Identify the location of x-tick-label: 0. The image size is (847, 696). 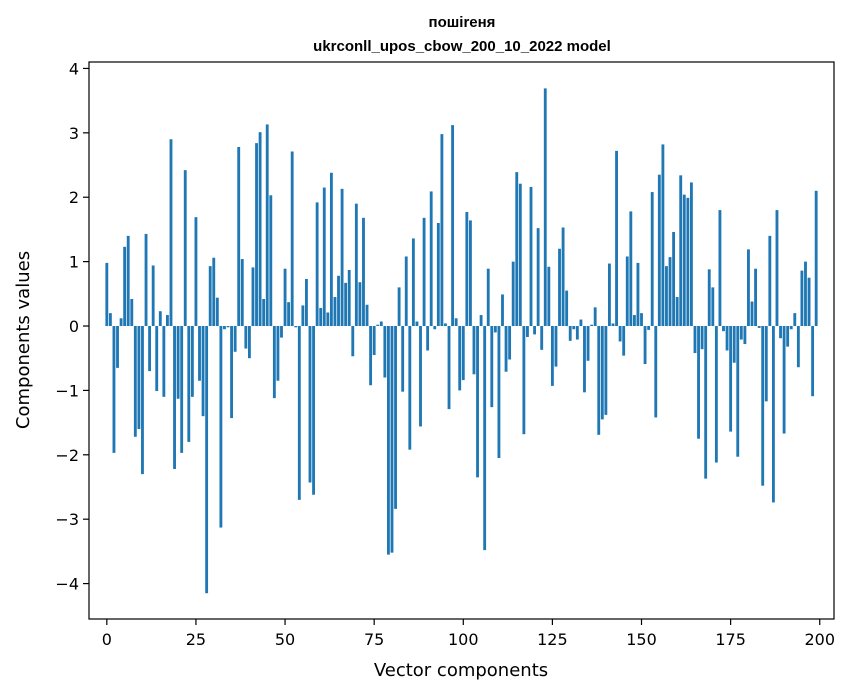
(107, 639).